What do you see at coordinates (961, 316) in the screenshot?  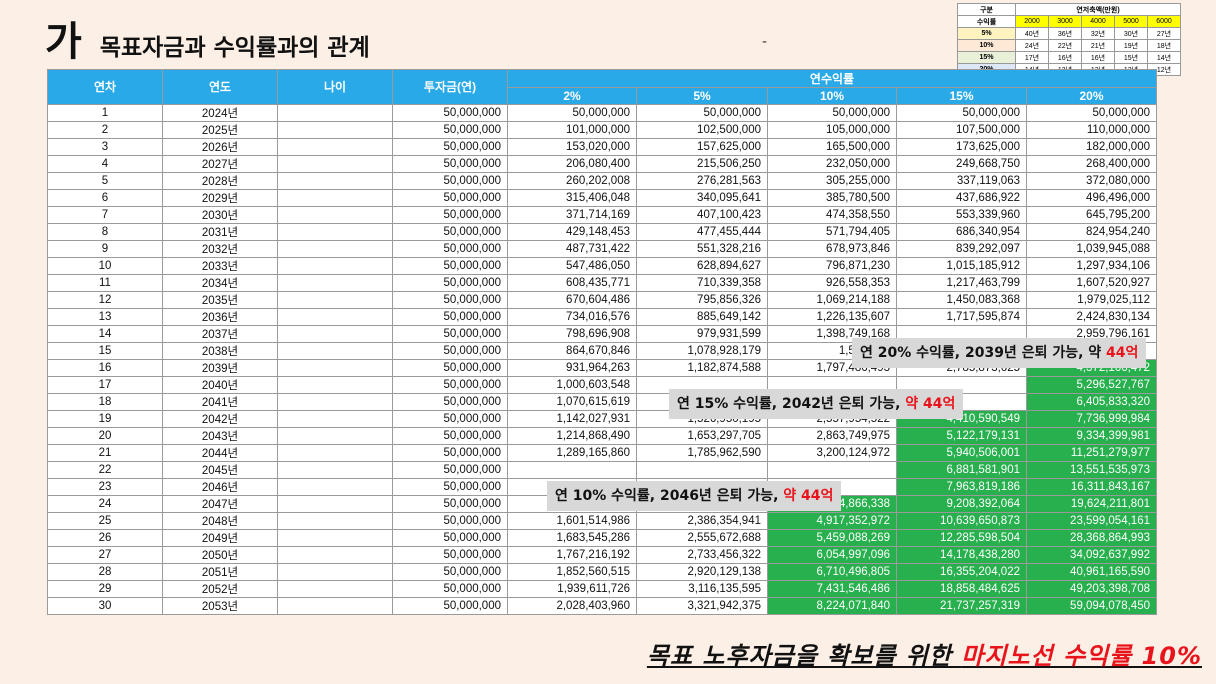 I see `cell-value: 1,717,595,874` at bounding box center [961, 316].